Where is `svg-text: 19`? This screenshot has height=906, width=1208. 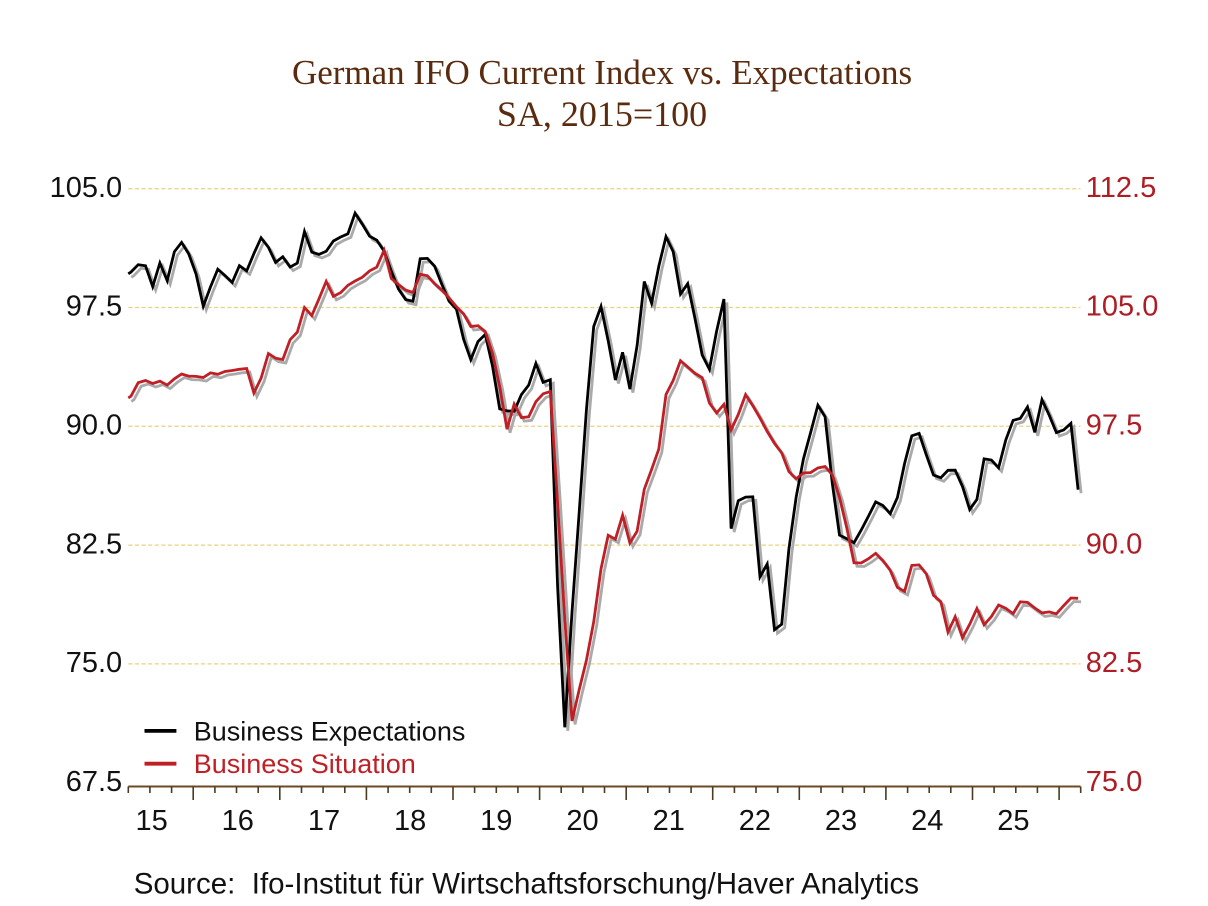
svg-text: 19 is located at coordinates (496, 821).